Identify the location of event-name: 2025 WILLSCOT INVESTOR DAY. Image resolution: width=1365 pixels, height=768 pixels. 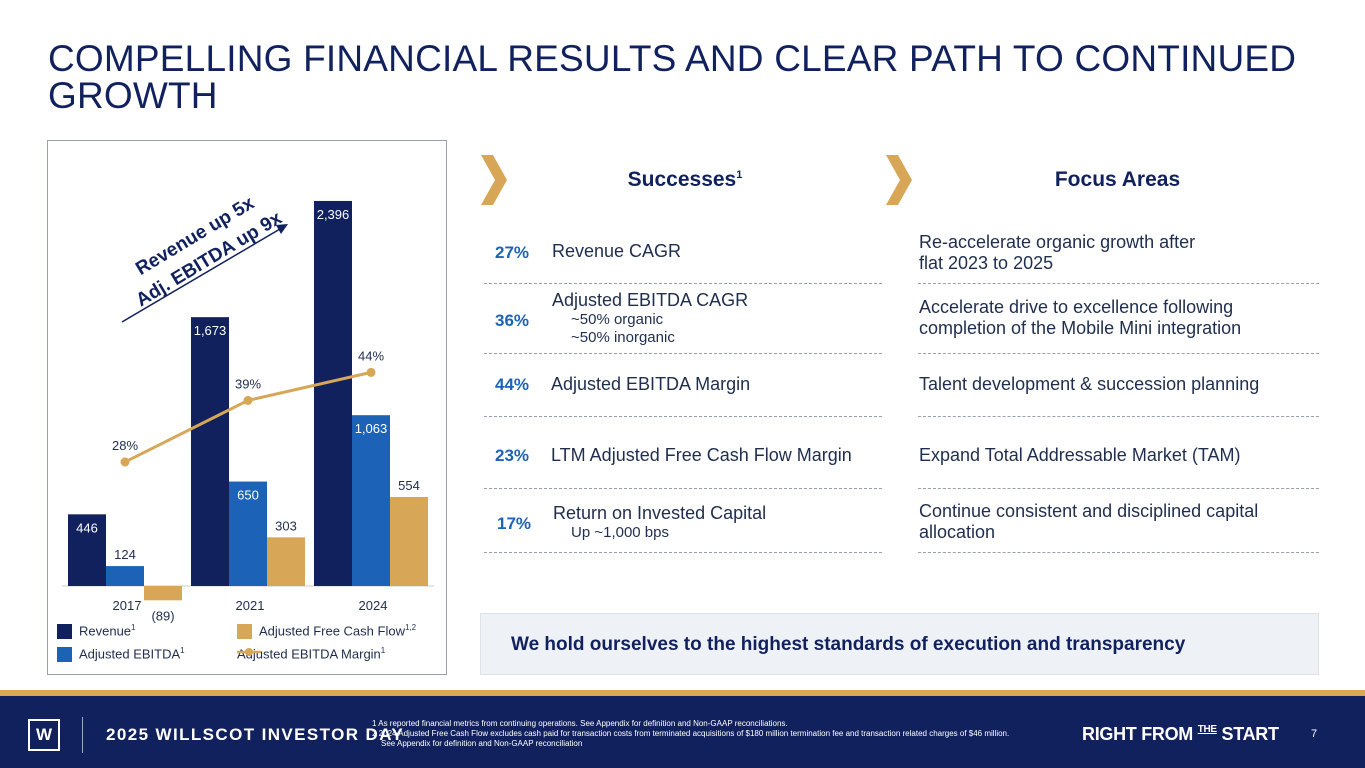
(255, 734).